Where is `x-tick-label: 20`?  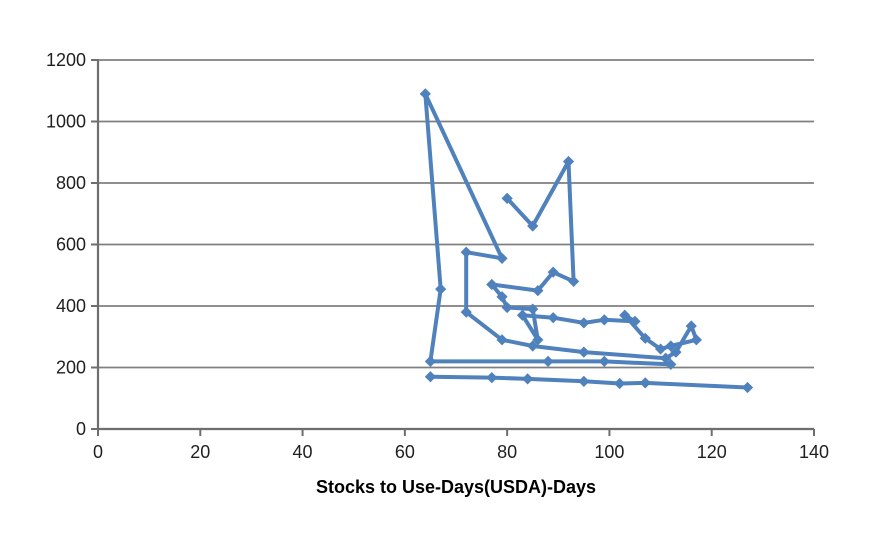 x-tick-label: 20 is located at coordinates (200, 452).